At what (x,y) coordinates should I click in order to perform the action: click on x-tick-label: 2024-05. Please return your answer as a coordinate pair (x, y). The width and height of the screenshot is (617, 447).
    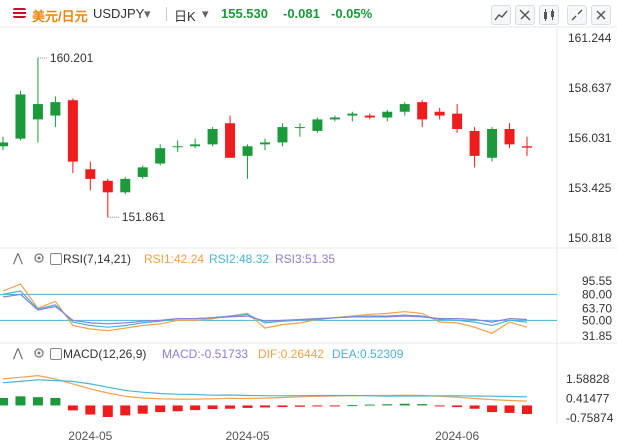
    Looking at the image, I should click on (248, 436).